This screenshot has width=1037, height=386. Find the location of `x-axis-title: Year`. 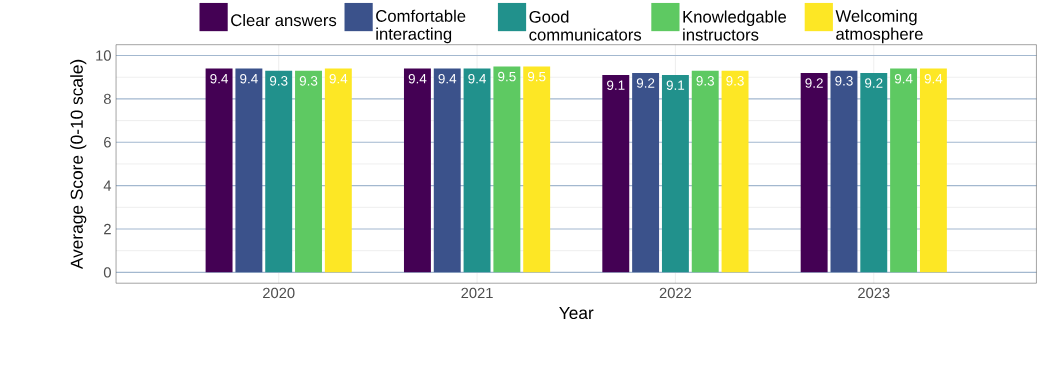

x-axis-title: Year is located at coordinates (576, 313).